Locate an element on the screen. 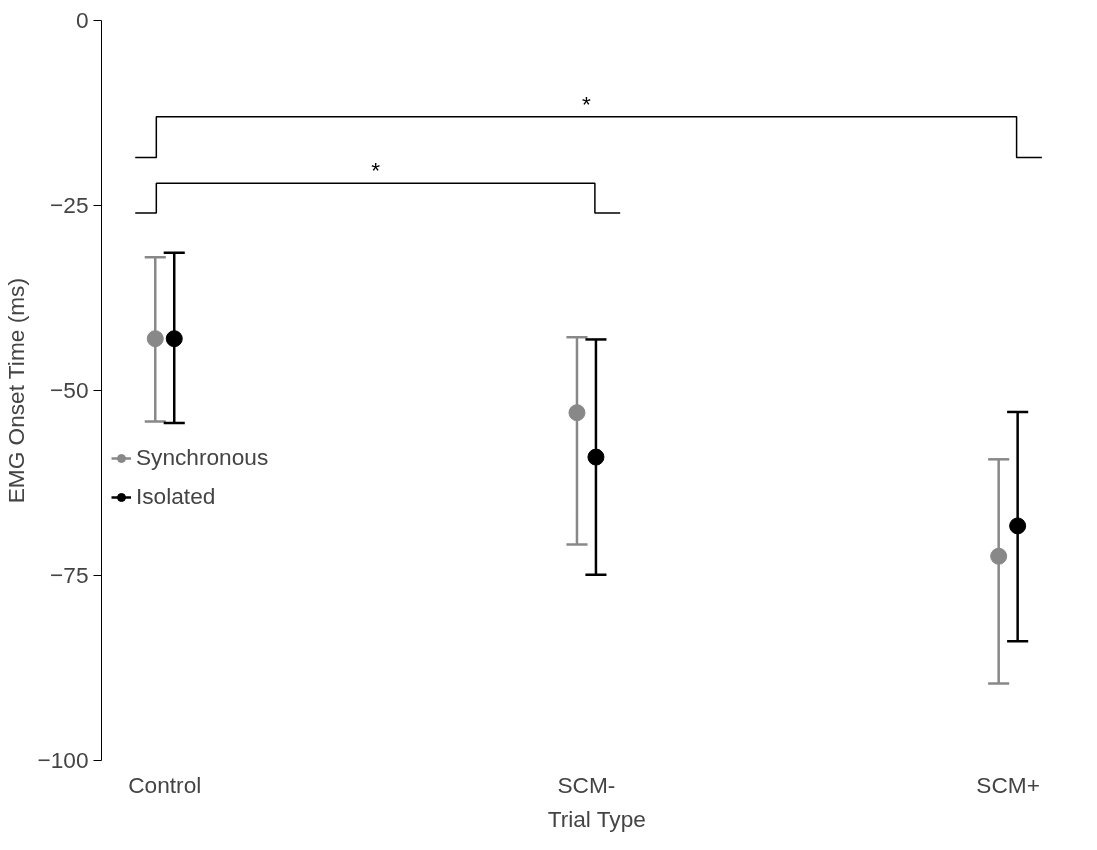  y-tick-label: −50 is located at coordinates (69, 390).